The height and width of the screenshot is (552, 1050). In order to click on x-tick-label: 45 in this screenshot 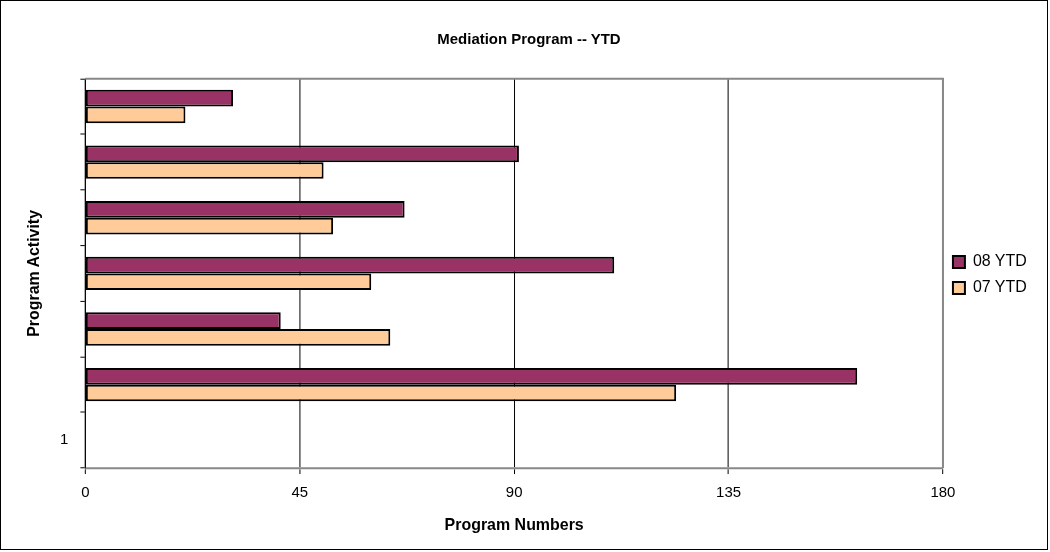, I will do `click(300, 492)`.